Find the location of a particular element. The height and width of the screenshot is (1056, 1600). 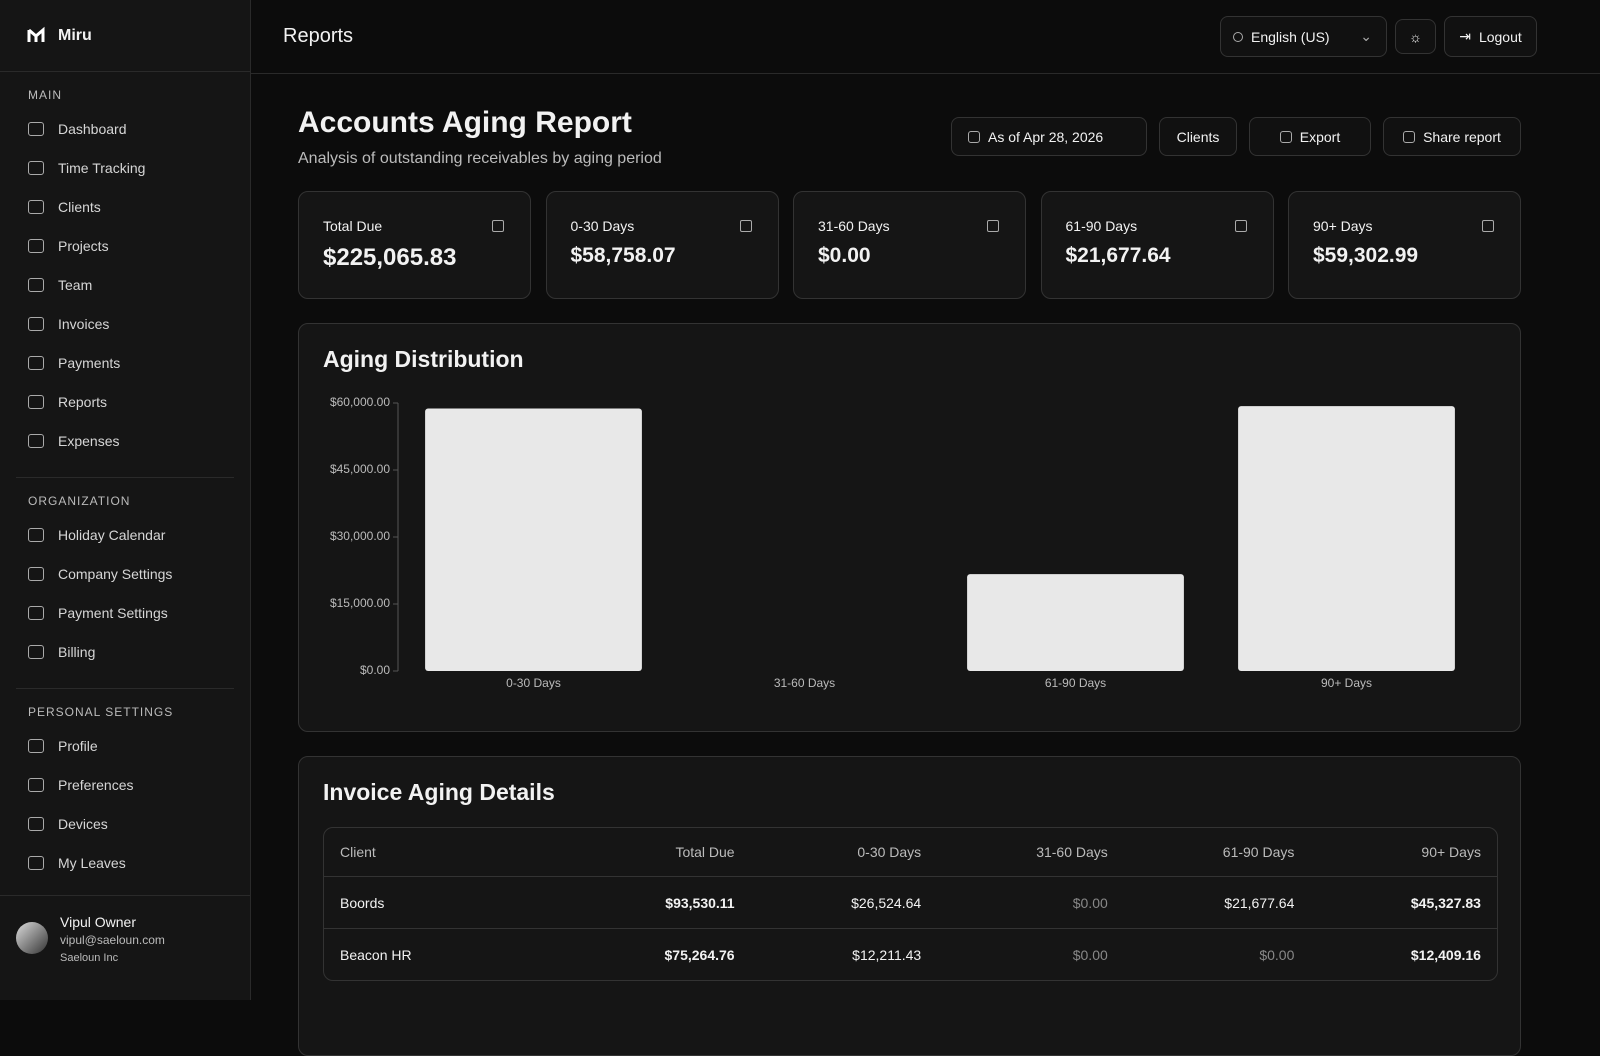

section-title: ORGANIZATION is located at coordinates (79, 501).